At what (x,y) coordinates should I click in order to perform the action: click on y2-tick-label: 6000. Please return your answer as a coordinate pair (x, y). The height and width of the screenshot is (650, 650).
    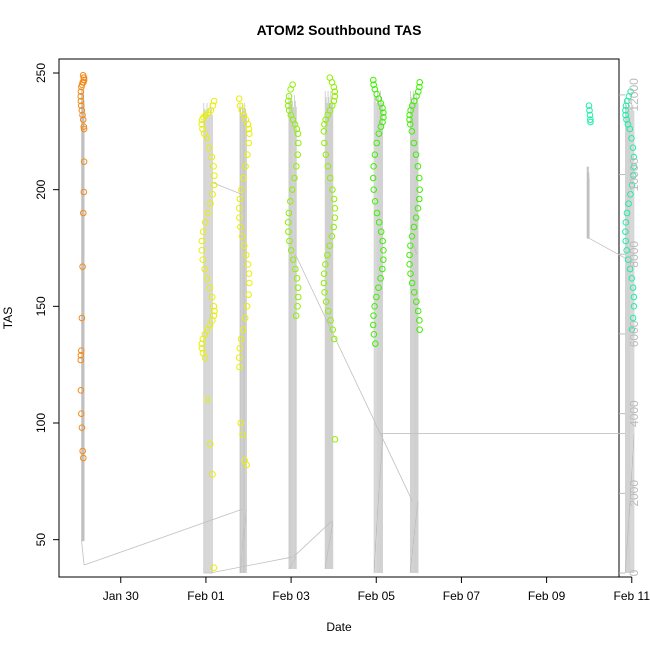
    Looking at the image, I should click on (634, 333).